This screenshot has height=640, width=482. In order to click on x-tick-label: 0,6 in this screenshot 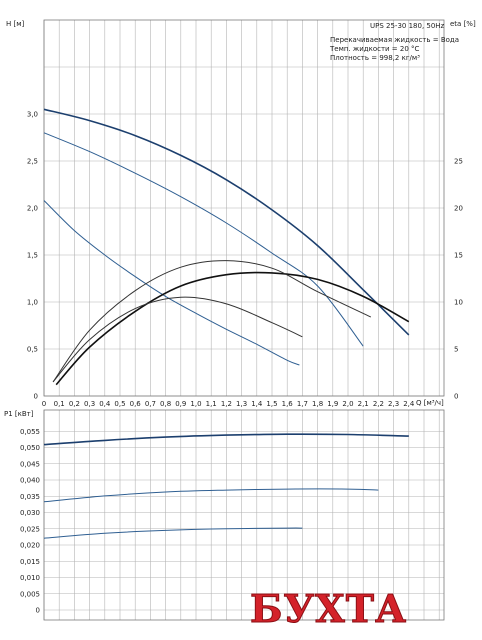, I will do `click(136, 404)`.